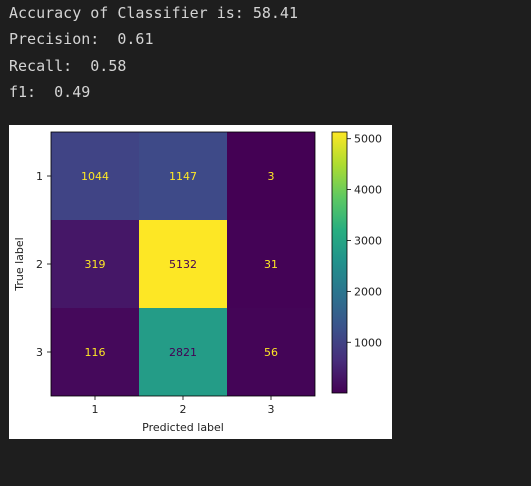 Image resolution: width=531 pixels, height=486 pixels. I want to click on accuracy-line: Accuracy of Classifier is: 58.41, so click(153, 13).